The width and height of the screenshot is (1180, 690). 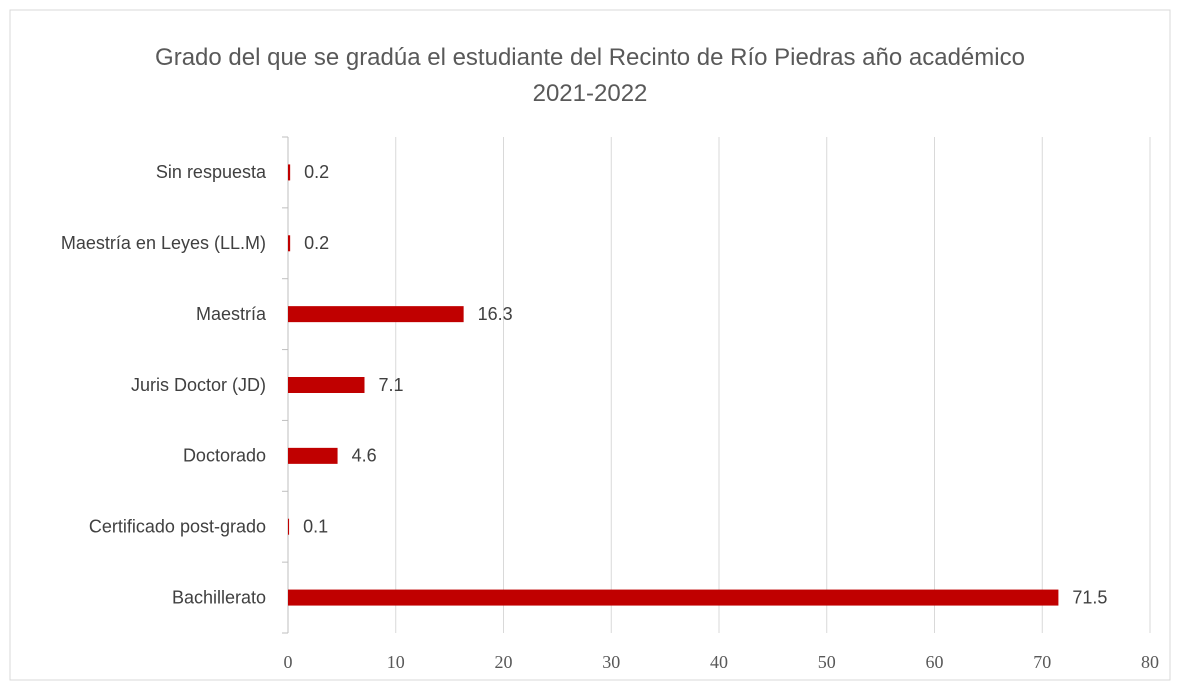 What do you see at coordinates (719, 662) in the screenshot?
I see `x-tick-label: 40` at bounding box center [719, 662].